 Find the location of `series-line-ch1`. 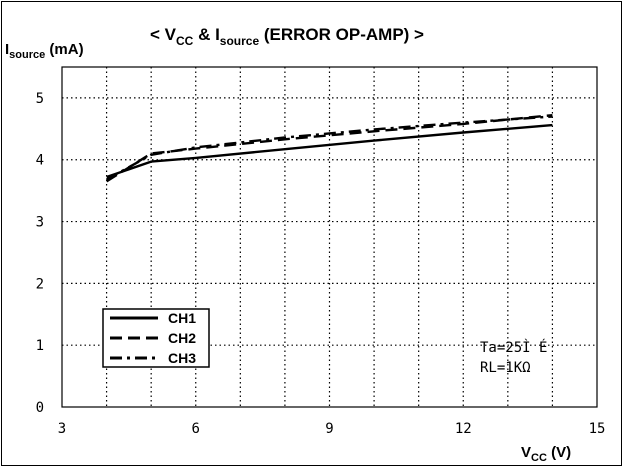

series-line-ch1 is located at coordinates (329, 151).